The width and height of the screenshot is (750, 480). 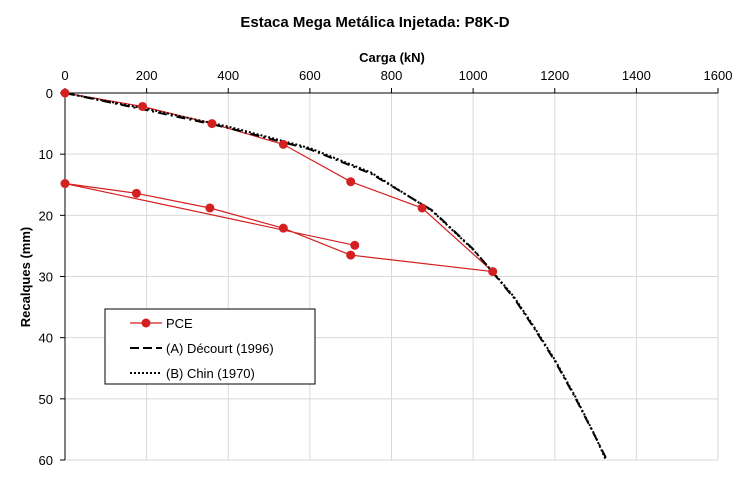 What do you see at coordinates (392, 75) in the screenshot?
I see `x-tick-label: 800` at bounding box center [392, 75].